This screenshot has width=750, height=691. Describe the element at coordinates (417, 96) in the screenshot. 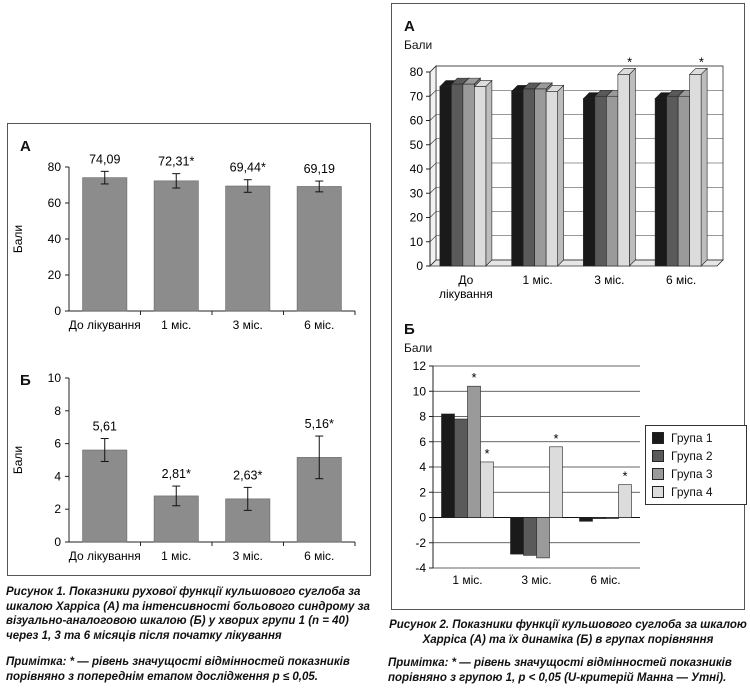

I see `y-tick-label: 70` at that location.